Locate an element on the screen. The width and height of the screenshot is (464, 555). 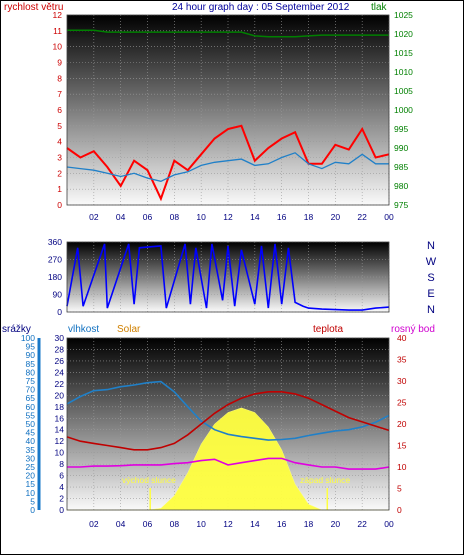
rain-tick-label: 0 is located at coordinates (32, 510).